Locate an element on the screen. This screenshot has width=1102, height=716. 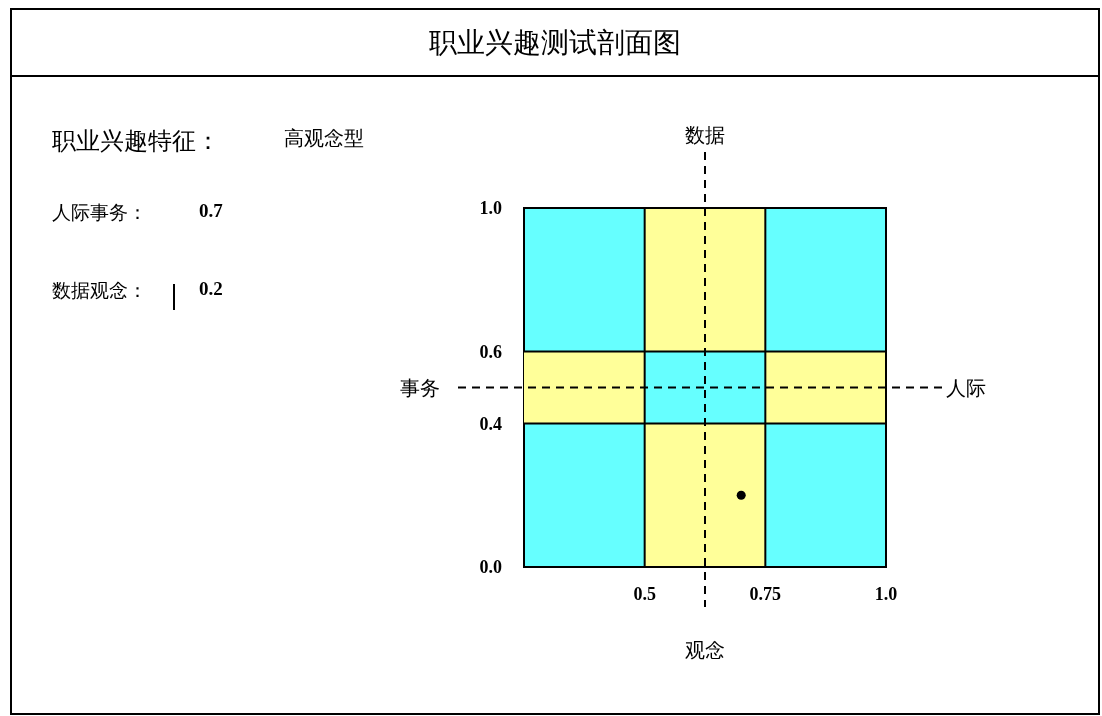
text: 0.7 is located at coordinates (211, 211).